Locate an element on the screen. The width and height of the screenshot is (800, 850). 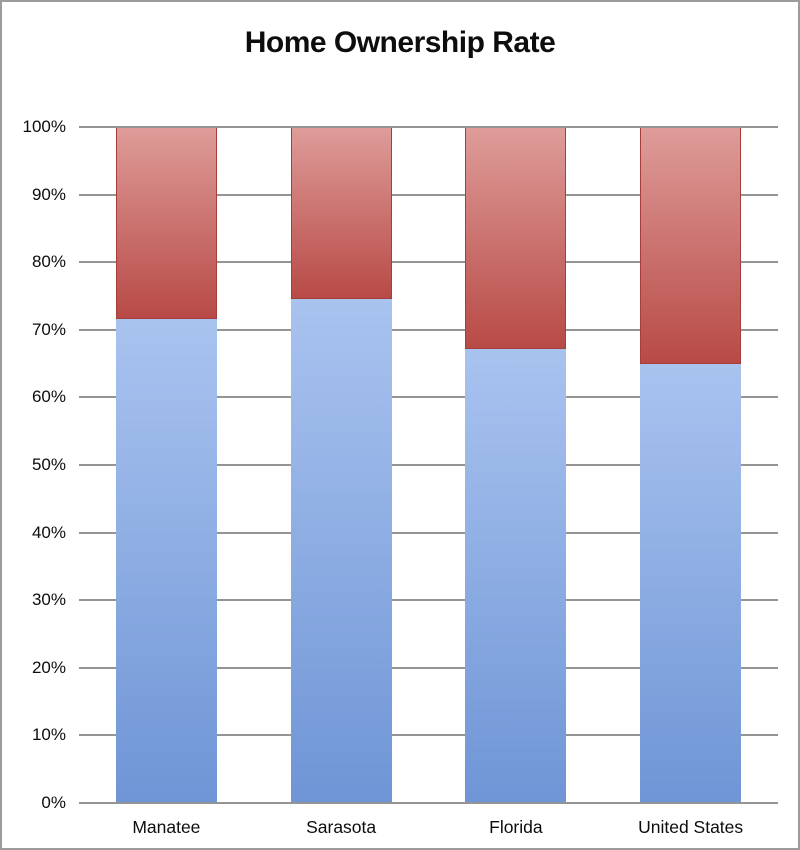
category-label-sarasota: Sarasota is located at coordinates (341, 827).